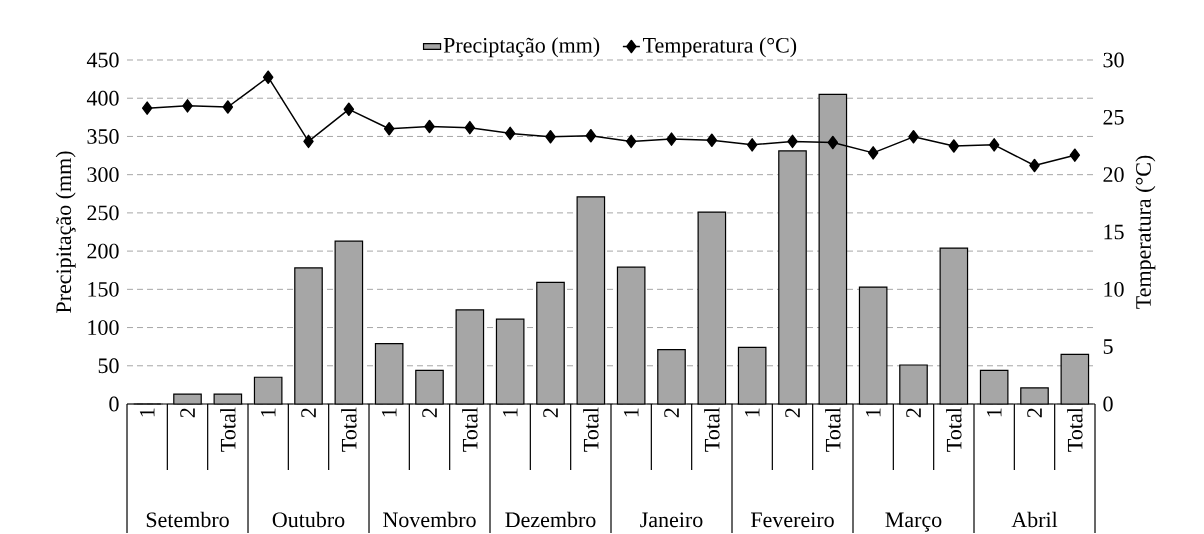 This screenshot has height=534, width=1204. What do you see at coordinates (102, 60) in the screenshot?
I see `y-tick-label: 450` at bounding box center [102, 60].